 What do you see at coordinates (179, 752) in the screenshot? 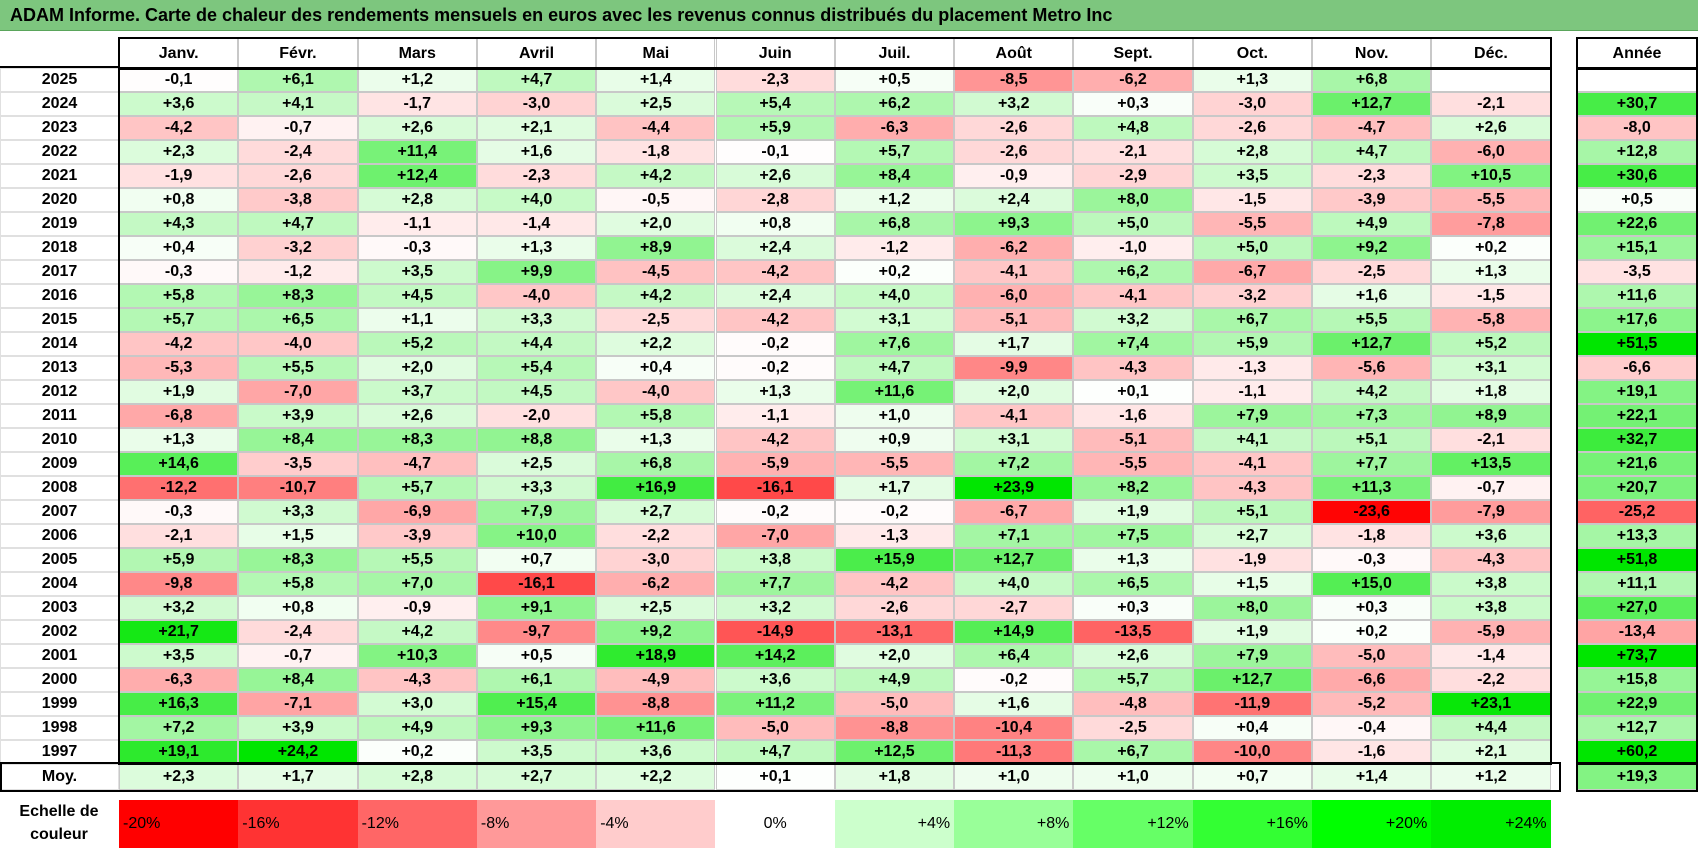
I see `heatmap-cell: +19,1` at bounding box center [179, 752].